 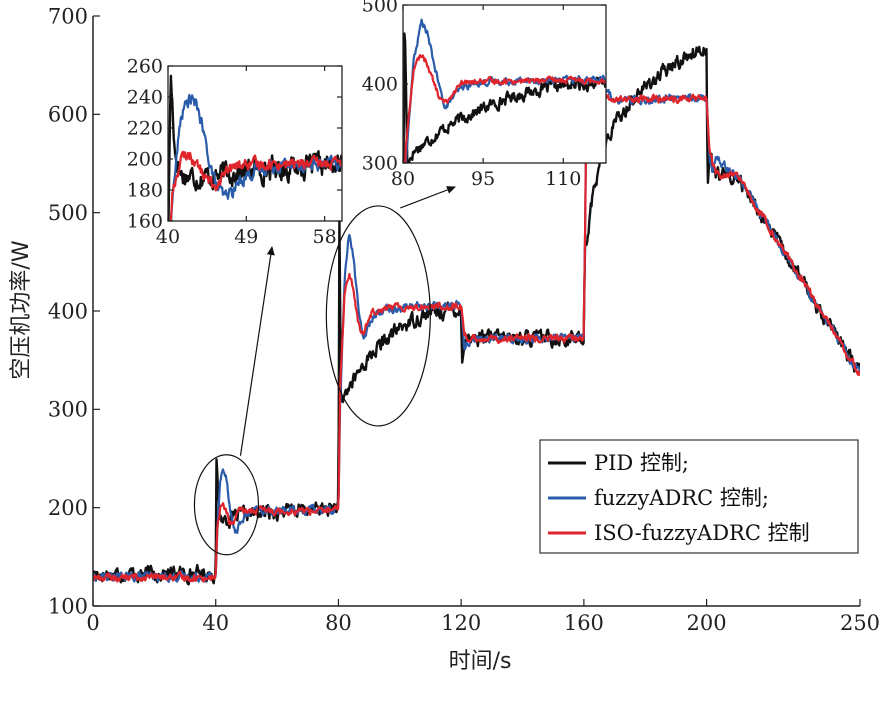 I want to click on main-y-tick-label: 500, so click(x=68, y=213).